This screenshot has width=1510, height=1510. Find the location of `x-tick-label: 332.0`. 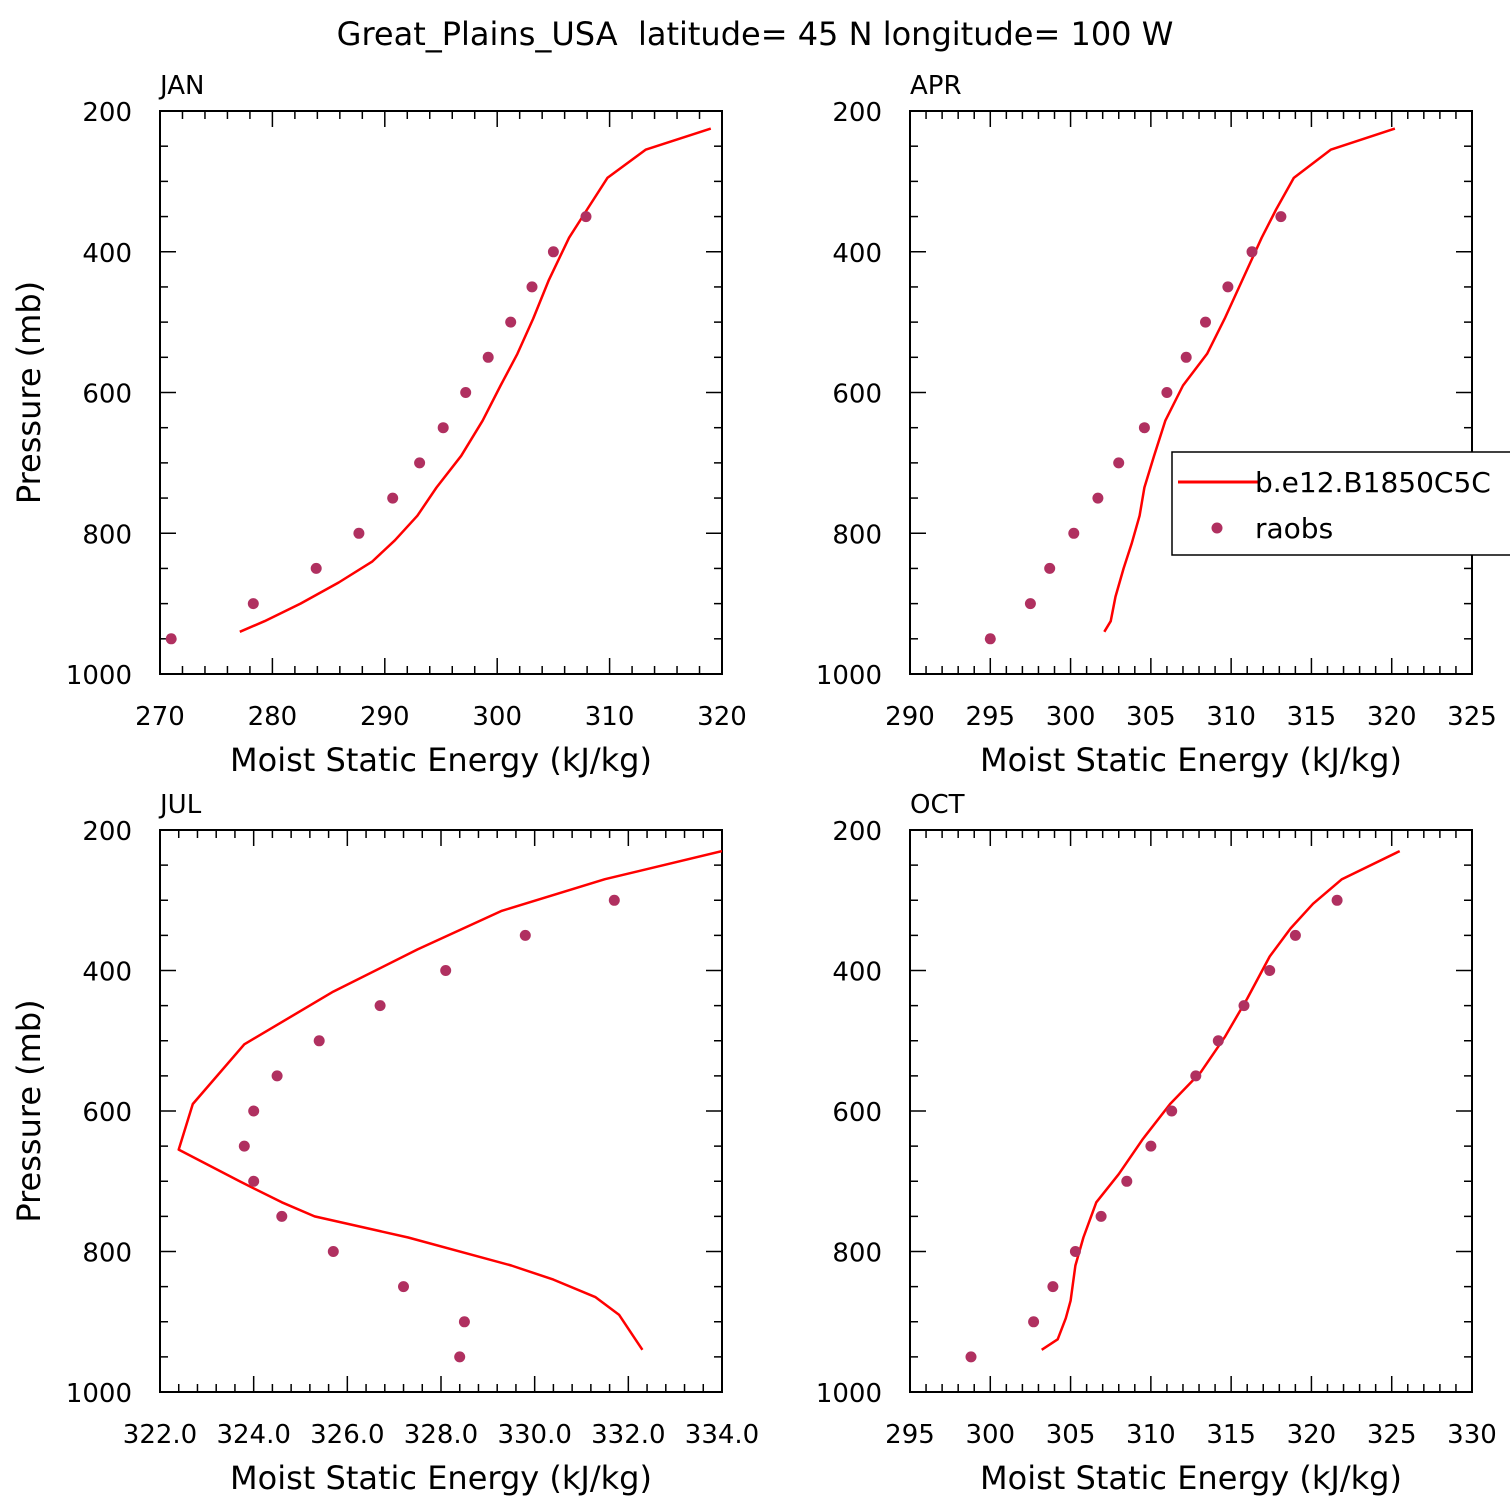

x-tick-label: 332.0 is located at coordinates (628, 1435).